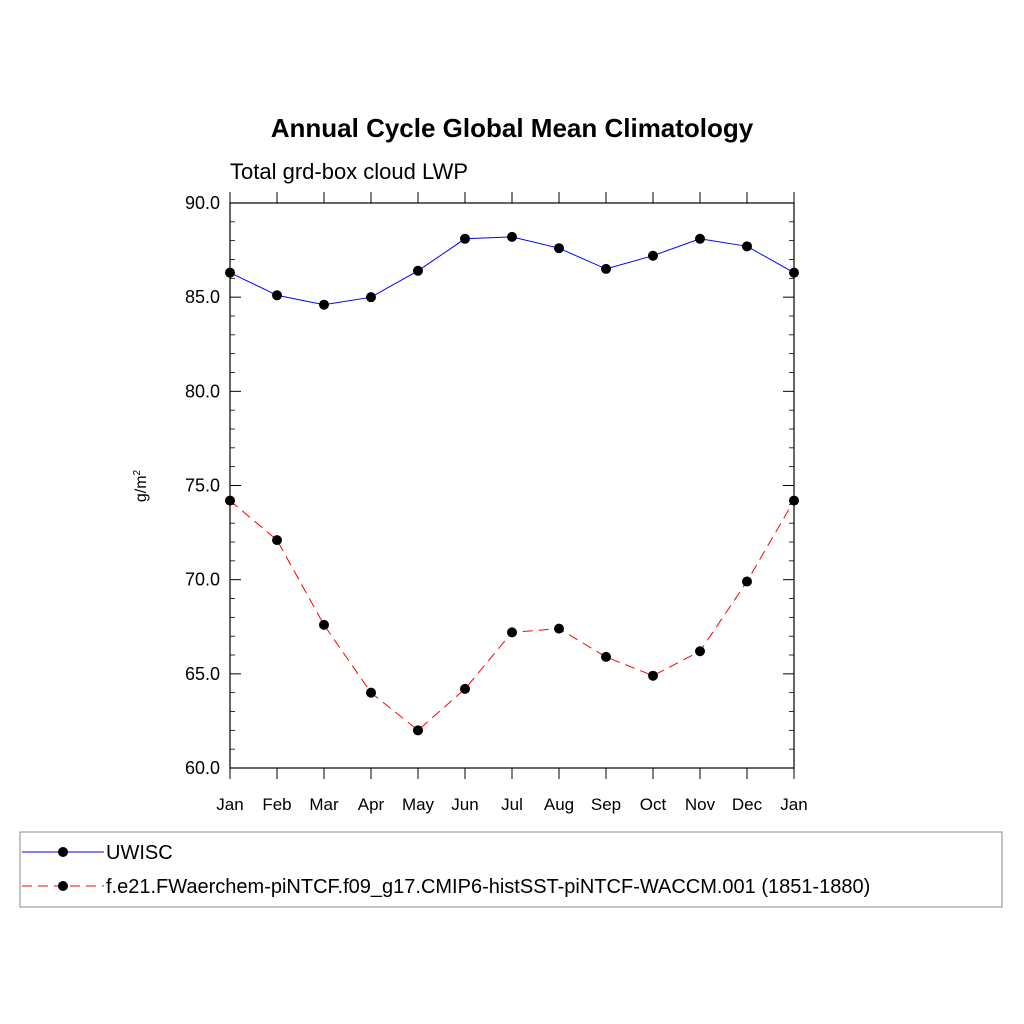 Image resolution: width=1024 pixels, height=1024 pixels. What do you see at coordinates (137, 472) in the screenshot?
I see `y-axis-label-superscript: 2` at bounding box center [137, 472].